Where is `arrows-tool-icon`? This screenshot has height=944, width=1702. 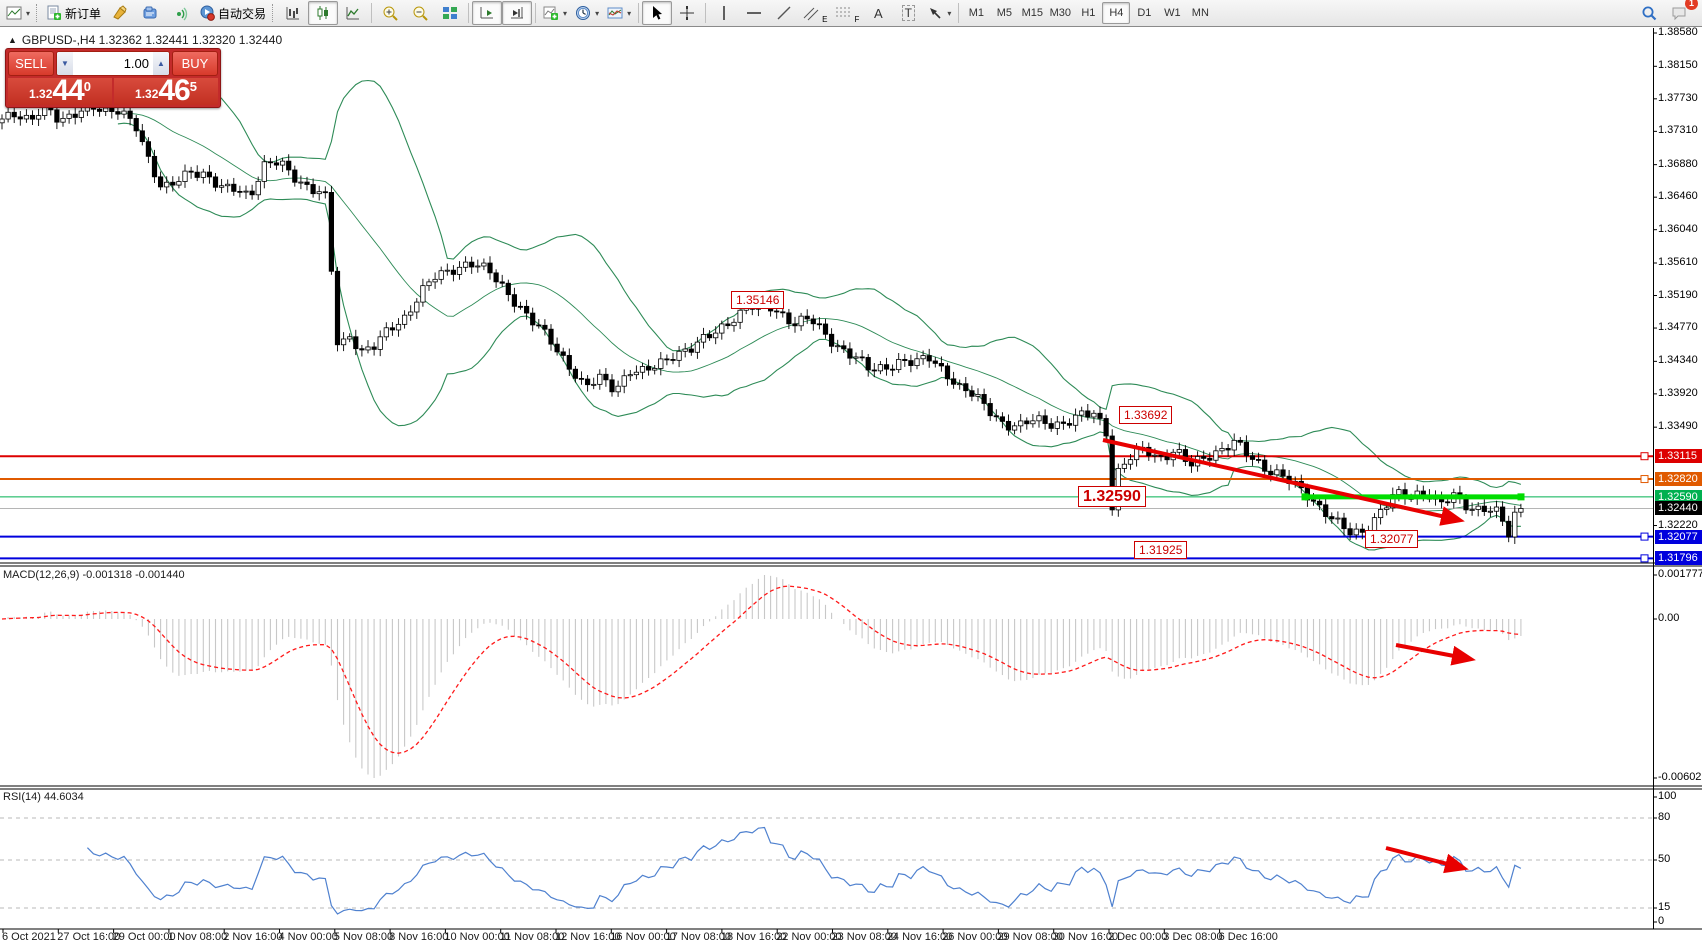
arrows-tool-icon is located at coordinates (935, 13).